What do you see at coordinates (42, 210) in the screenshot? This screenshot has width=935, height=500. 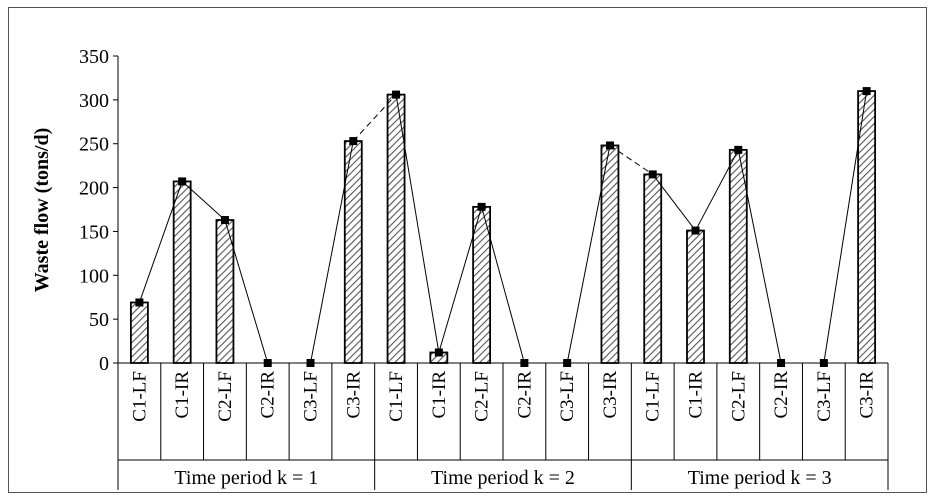 I see `y-axis-title: Waste flow (tons/d)` at bounding box center [42, 210].